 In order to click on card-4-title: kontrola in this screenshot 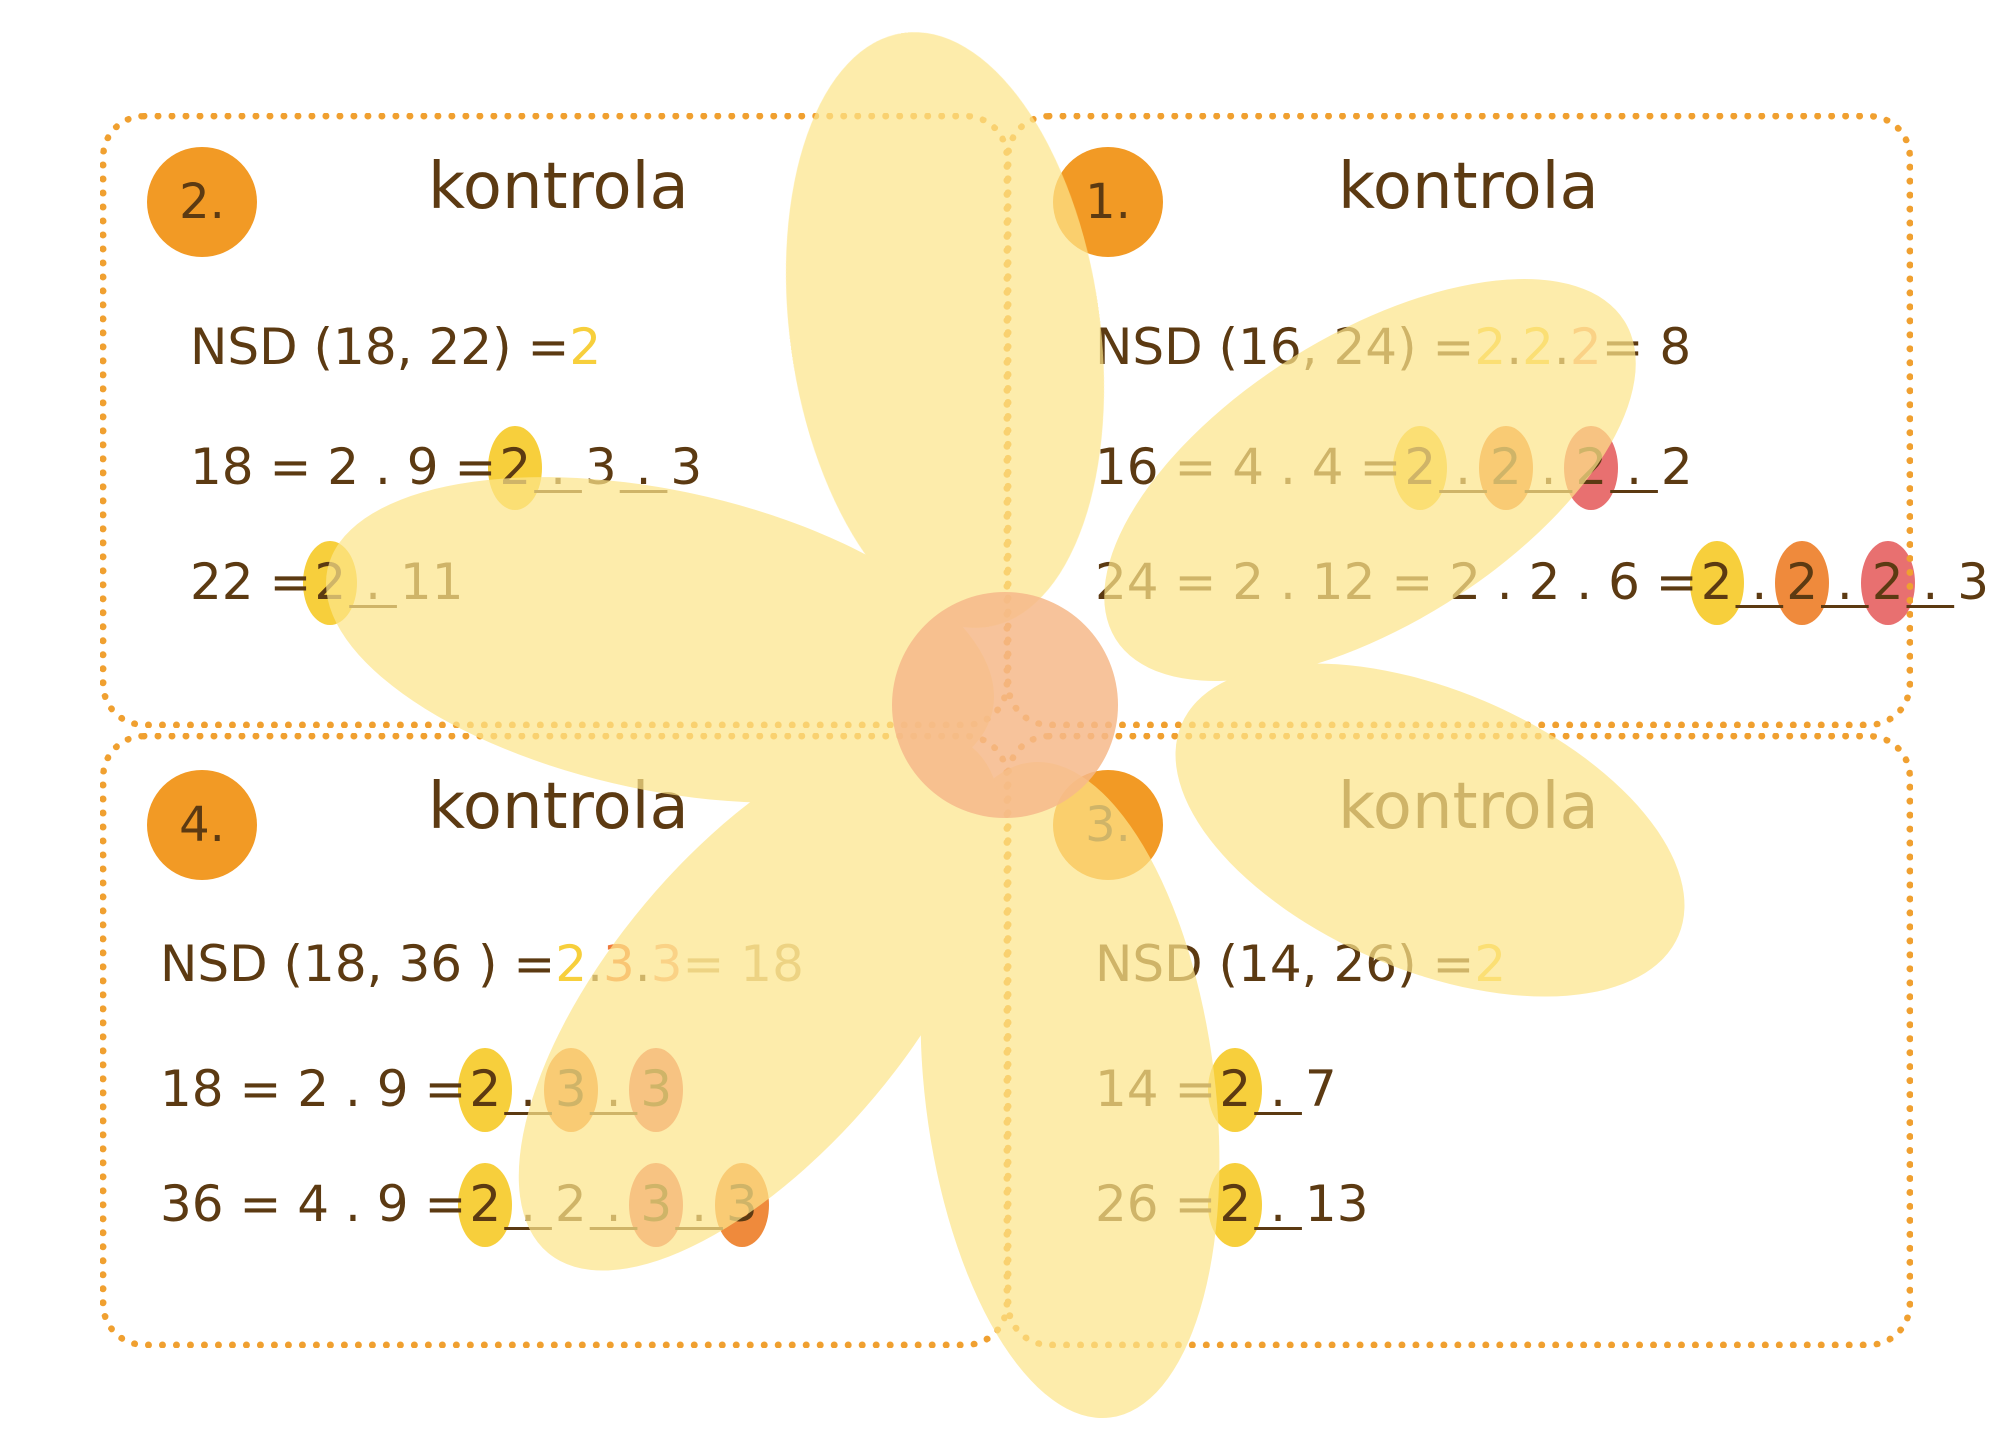, I will do `click(558, 807)`.